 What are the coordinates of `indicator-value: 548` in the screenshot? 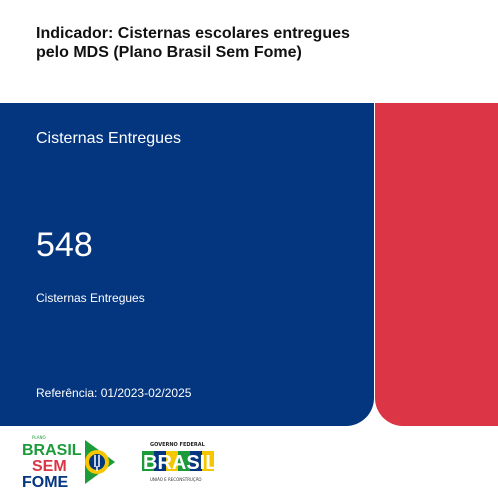 It's located at (64, 245).